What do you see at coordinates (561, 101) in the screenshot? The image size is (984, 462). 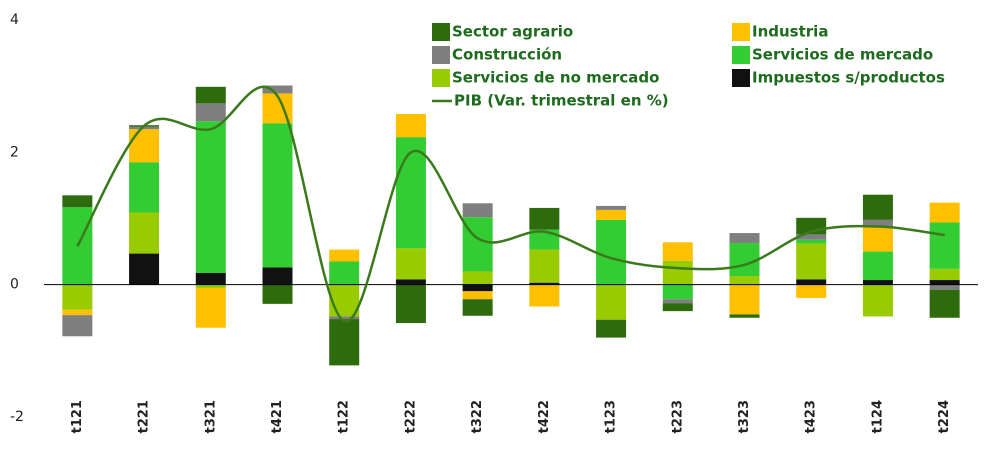 I see `legend-label: PIB (Var. trimestral en %)` at bounding box center [561, 101].